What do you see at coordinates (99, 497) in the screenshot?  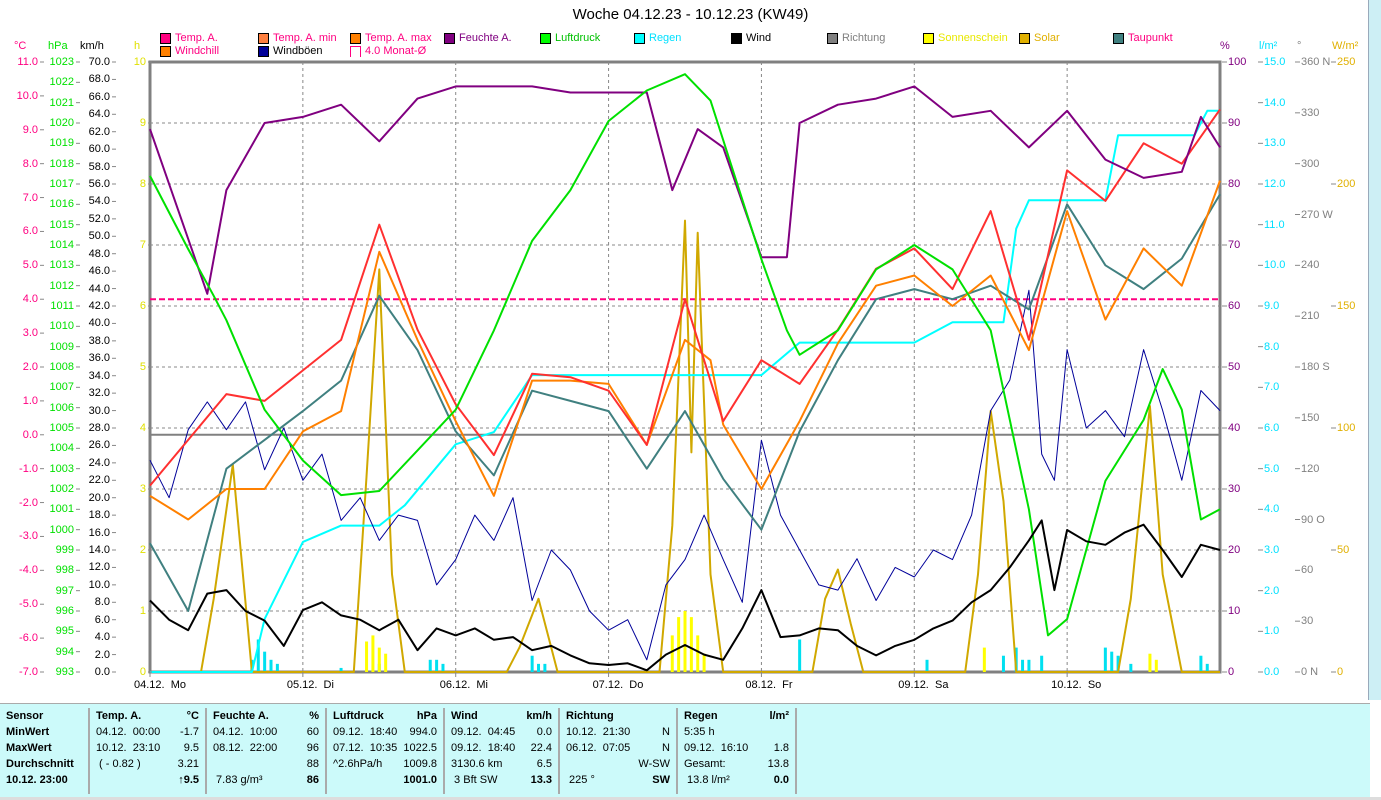 I see `tick-label-wind: 20.0` at bounding box center [99, 497].